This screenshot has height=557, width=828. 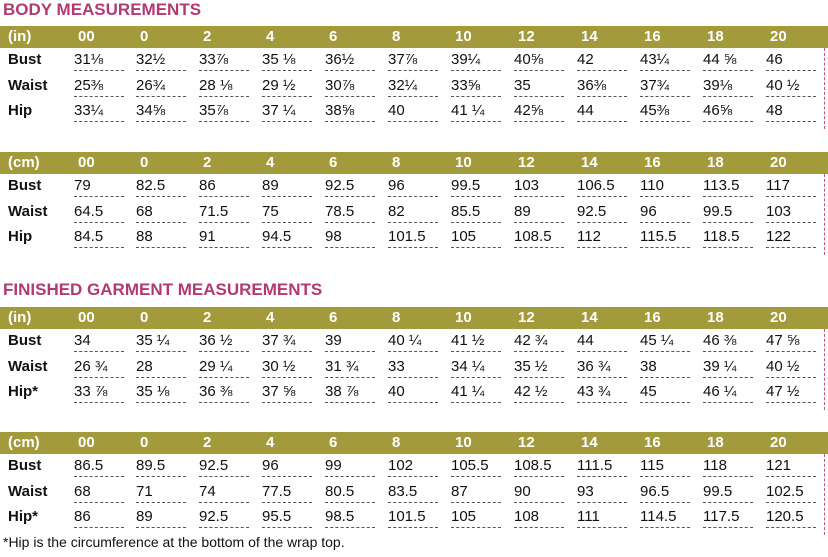 What do you see at coordinates (224, 86) in the screenshot?
I see `cell: 28 ⅛` at bounding box center [224, 86].